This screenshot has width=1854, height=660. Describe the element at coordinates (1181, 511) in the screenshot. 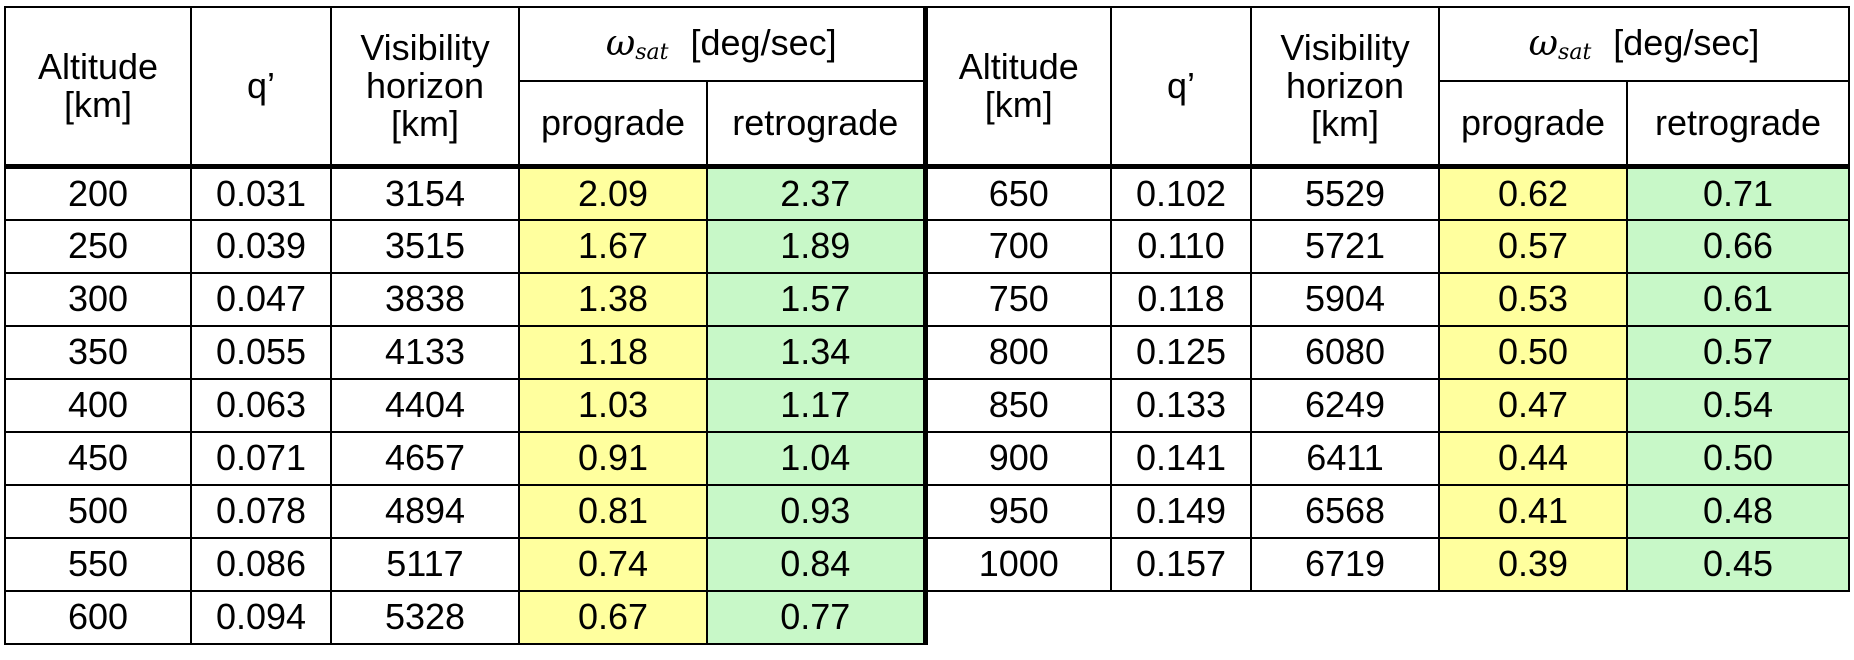

I see `right-q-cell: 0.149` at that location.